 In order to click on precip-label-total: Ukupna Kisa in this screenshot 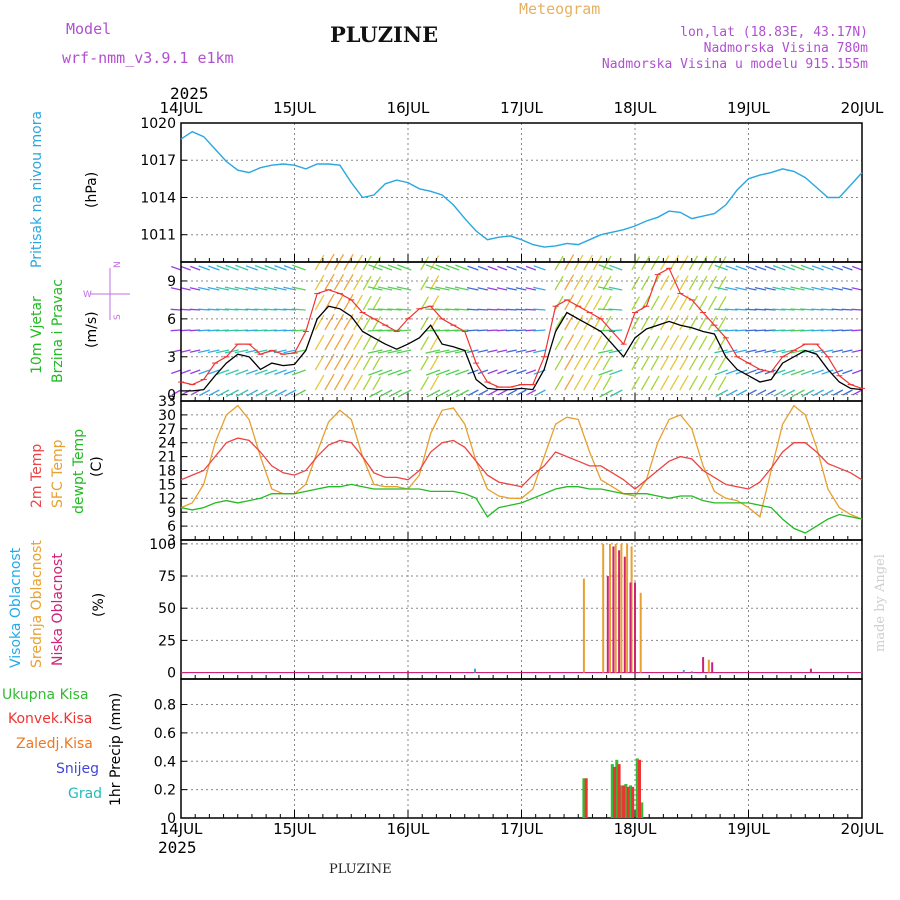, I will do `click(45, 695)`.